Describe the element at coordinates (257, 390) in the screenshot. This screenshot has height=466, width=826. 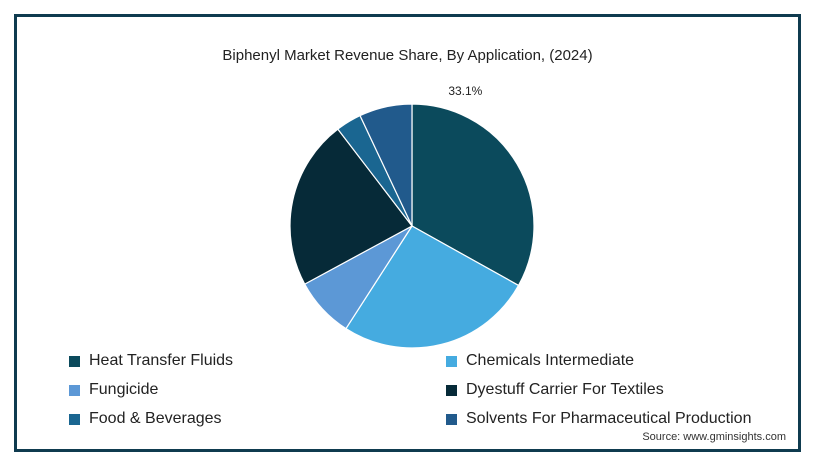
I see `legend-item: Fungicide` at that location.